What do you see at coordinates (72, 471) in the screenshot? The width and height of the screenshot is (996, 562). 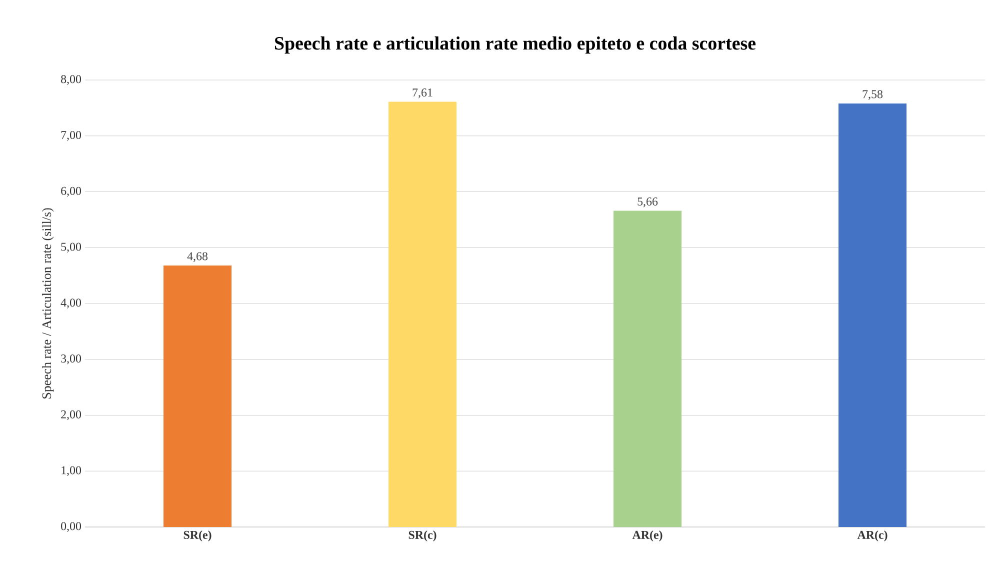 I see `y-tick-label: 1,00` at bounding box center [72, 471].